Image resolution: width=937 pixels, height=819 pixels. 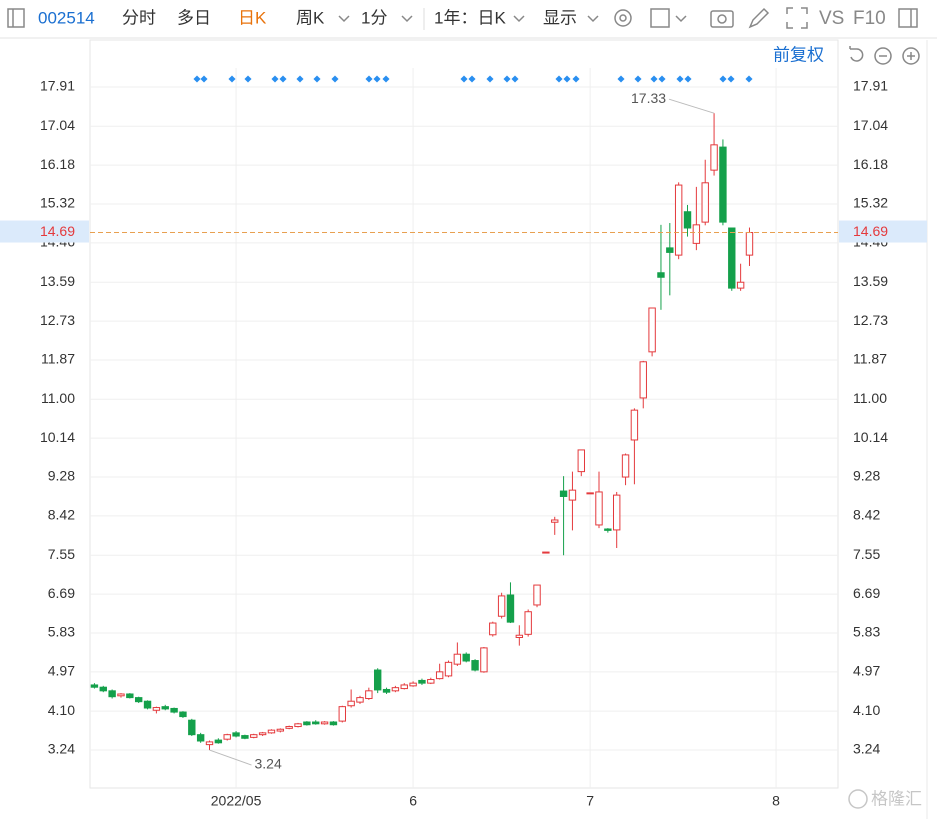 What do you see at coordinates (866, 749) in the screenshot?
I see `y2-tick-label: 3.24` at bounding box center [866, 749].